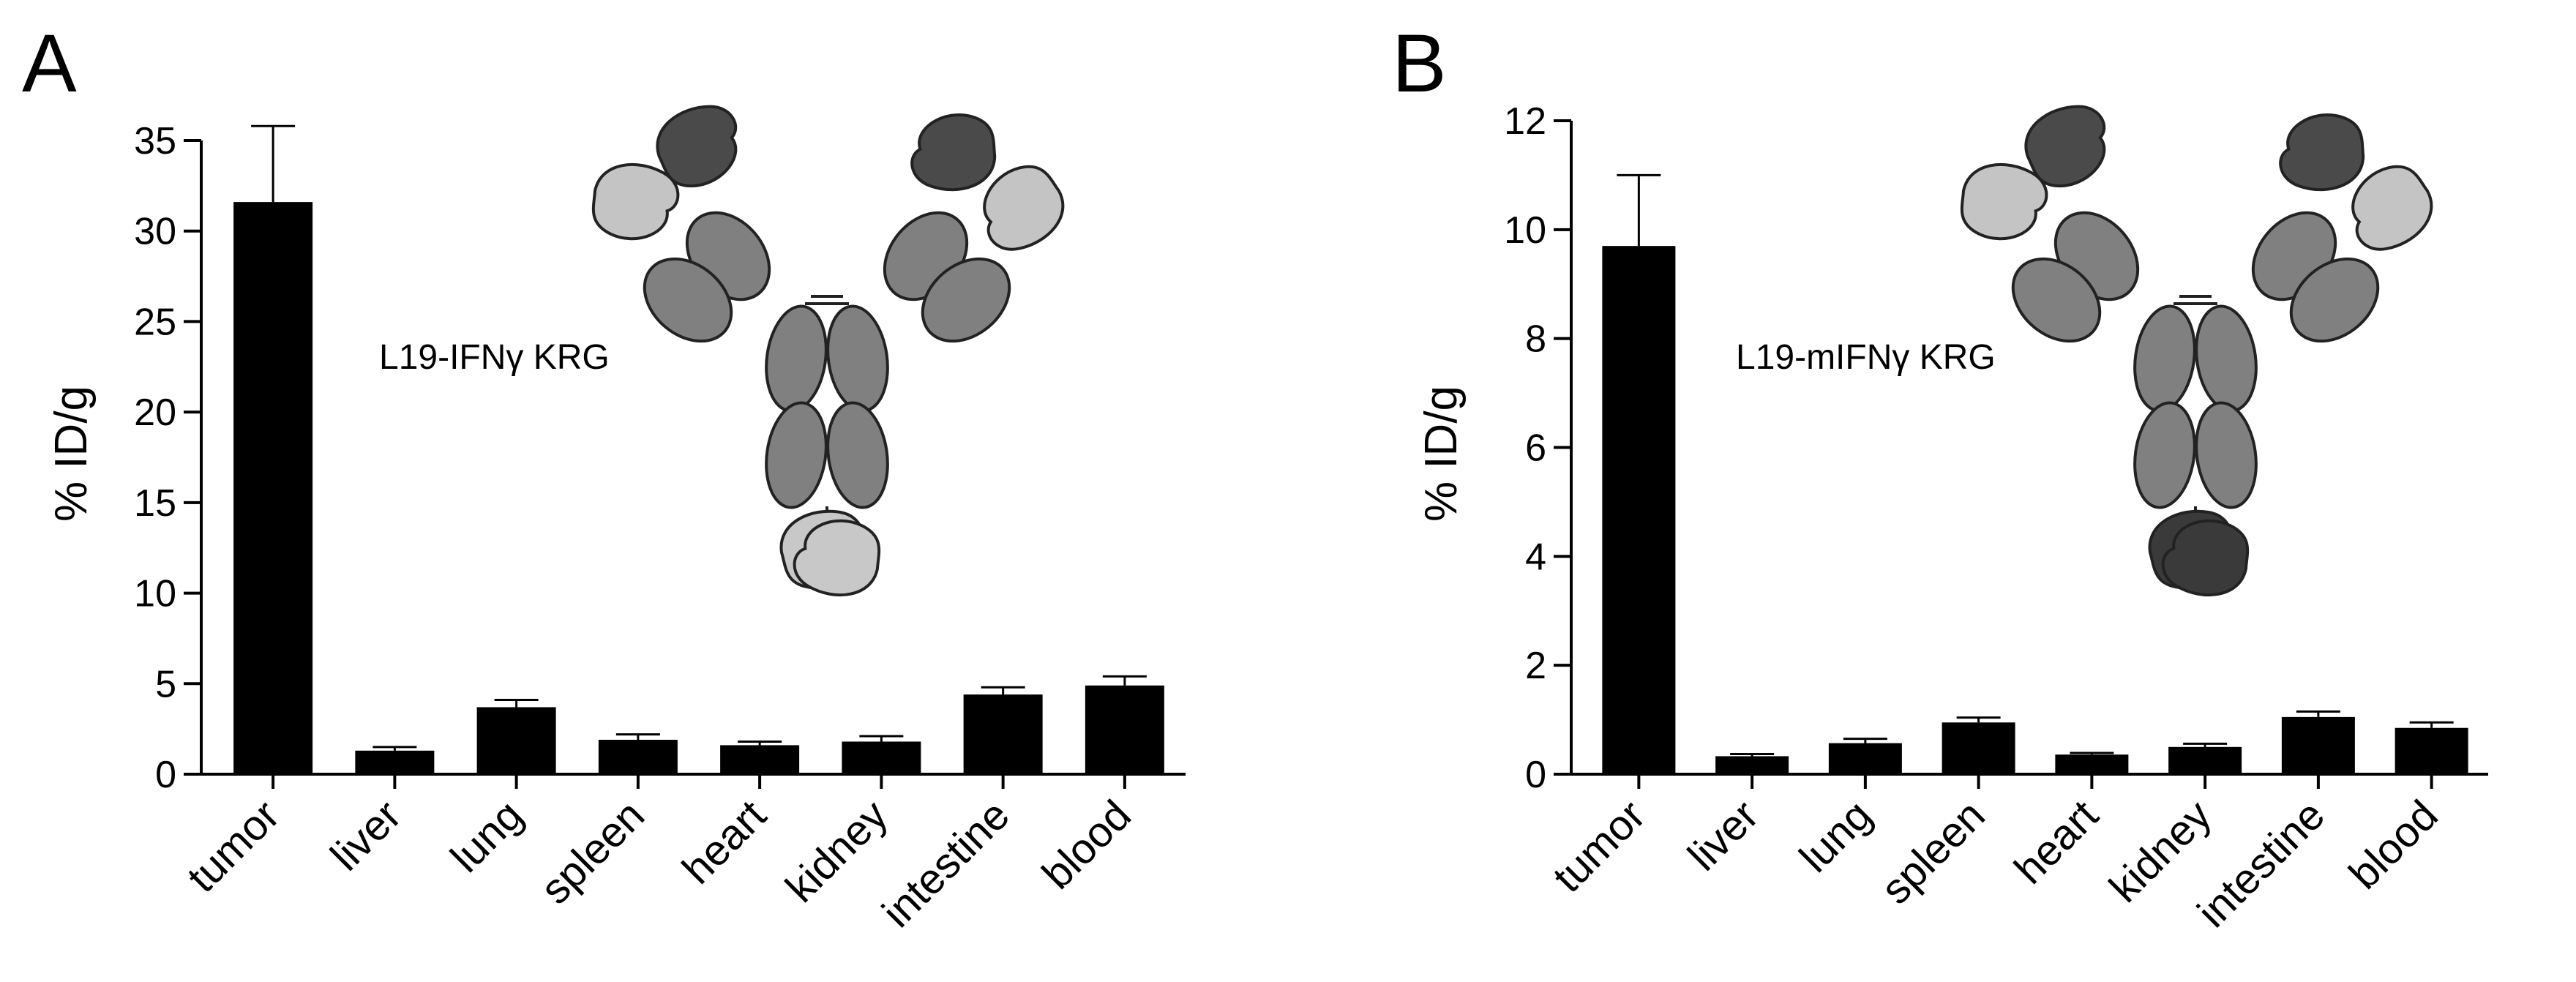  What do you see at coordinates (1419, 64) in the screenshot?
I see `panel-label: B` at bounding box center [1419, 64].